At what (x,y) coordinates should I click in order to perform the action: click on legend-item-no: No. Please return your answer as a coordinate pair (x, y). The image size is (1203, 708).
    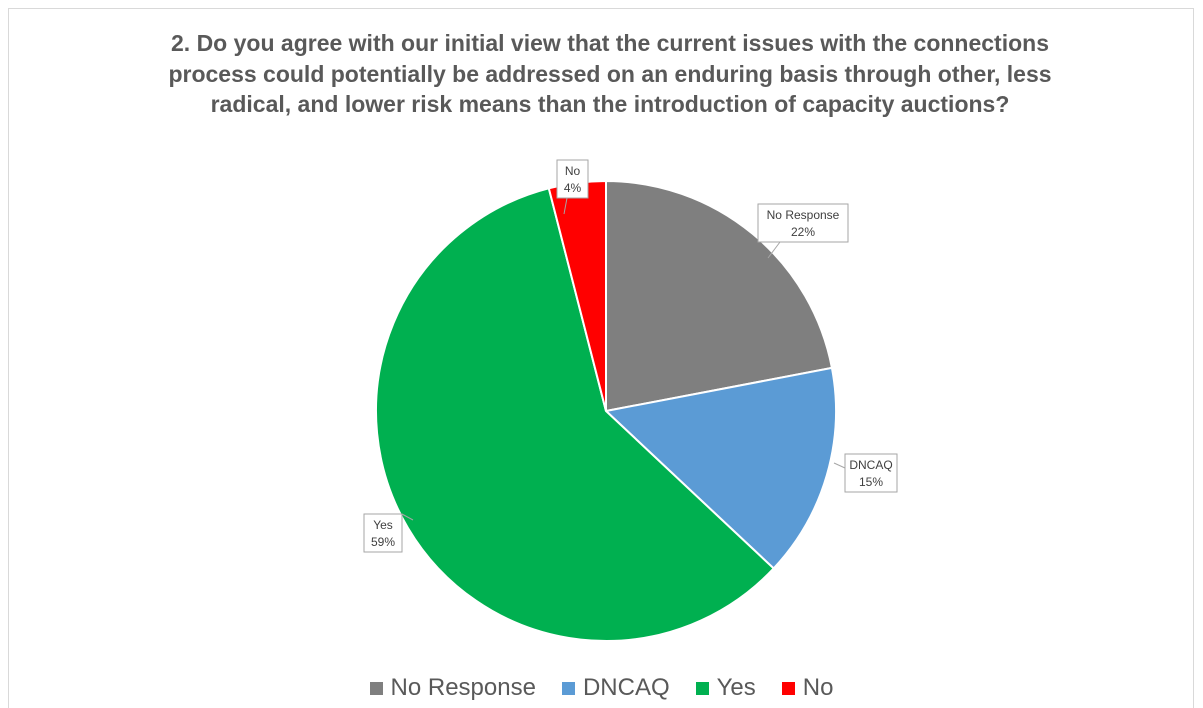
    Looking at the image, I should click on (807, 688).